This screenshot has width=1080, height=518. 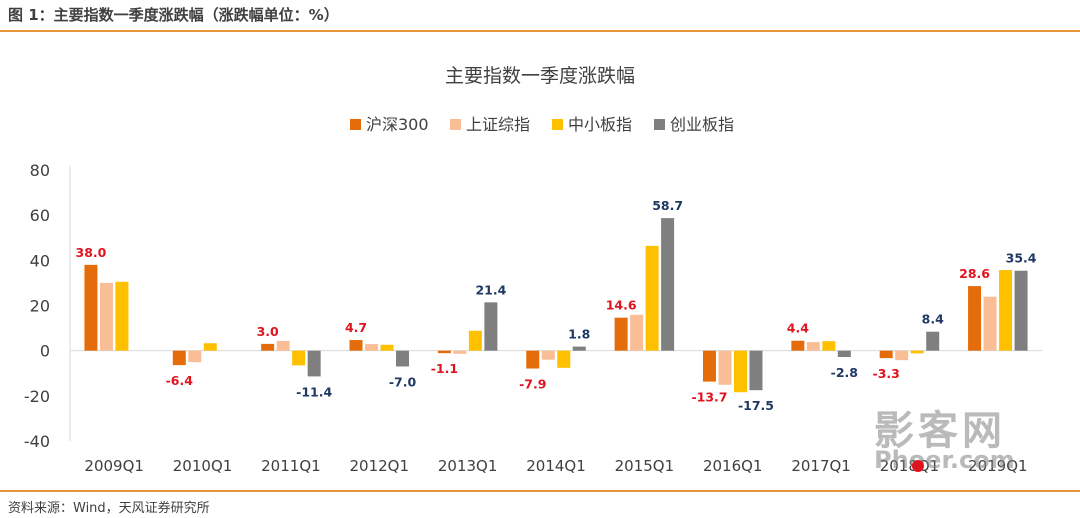 What do you see at coordinates (1021, 258) in the screenshot?
I see `data-label: 35.4` at bounding box center [1021, 258].